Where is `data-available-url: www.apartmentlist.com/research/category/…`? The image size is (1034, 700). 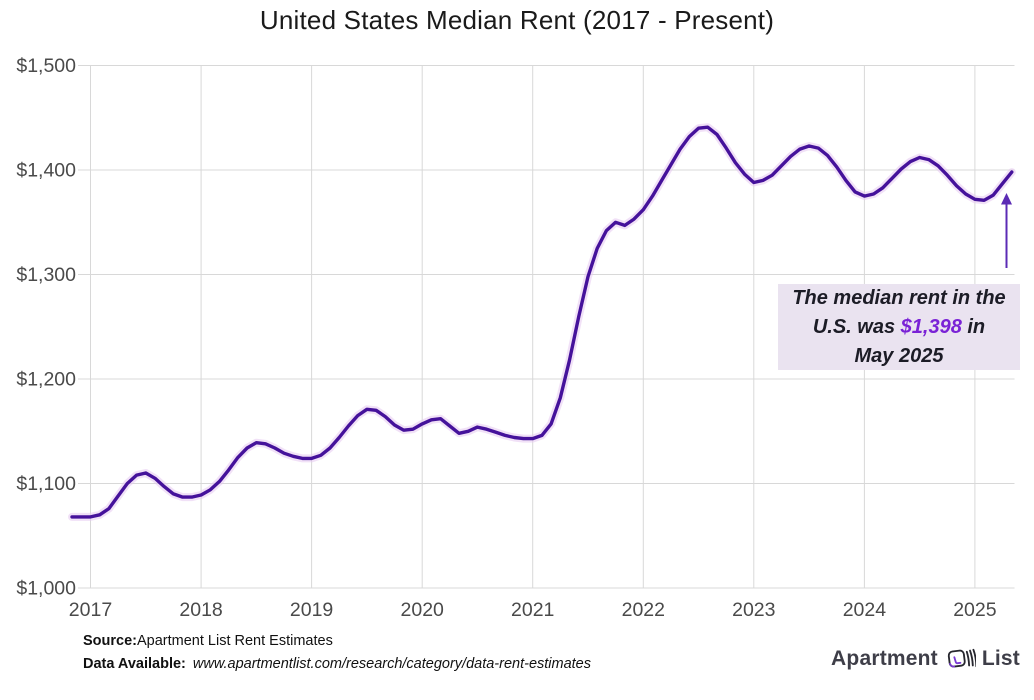 data-available-url: www.apartmentlist.com/research/category/… is located at coordinates (391, 663).